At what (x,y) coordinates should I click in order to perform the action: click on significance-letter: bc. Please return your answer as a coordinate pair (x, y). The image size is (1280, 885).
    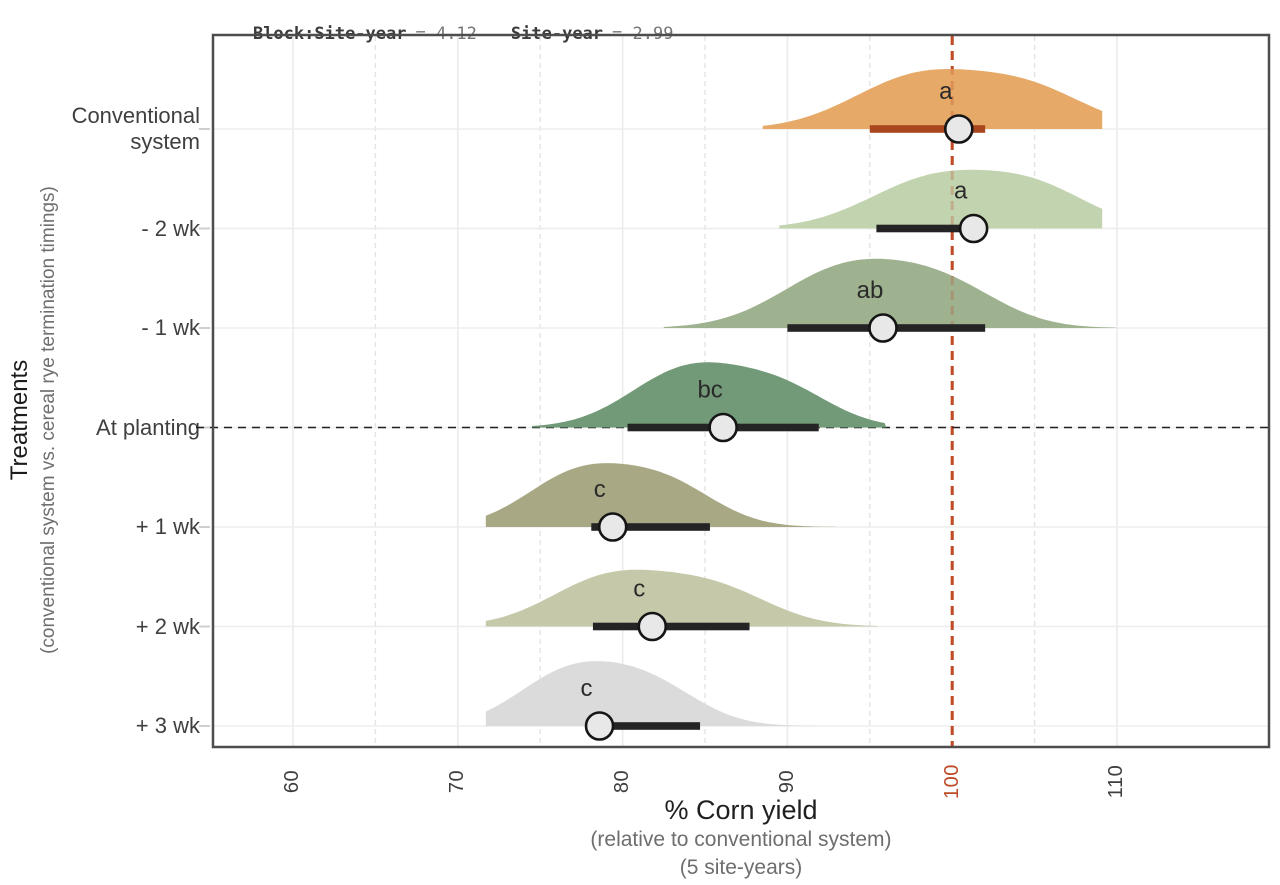
    Looking at the image, I should click on (709, 390).